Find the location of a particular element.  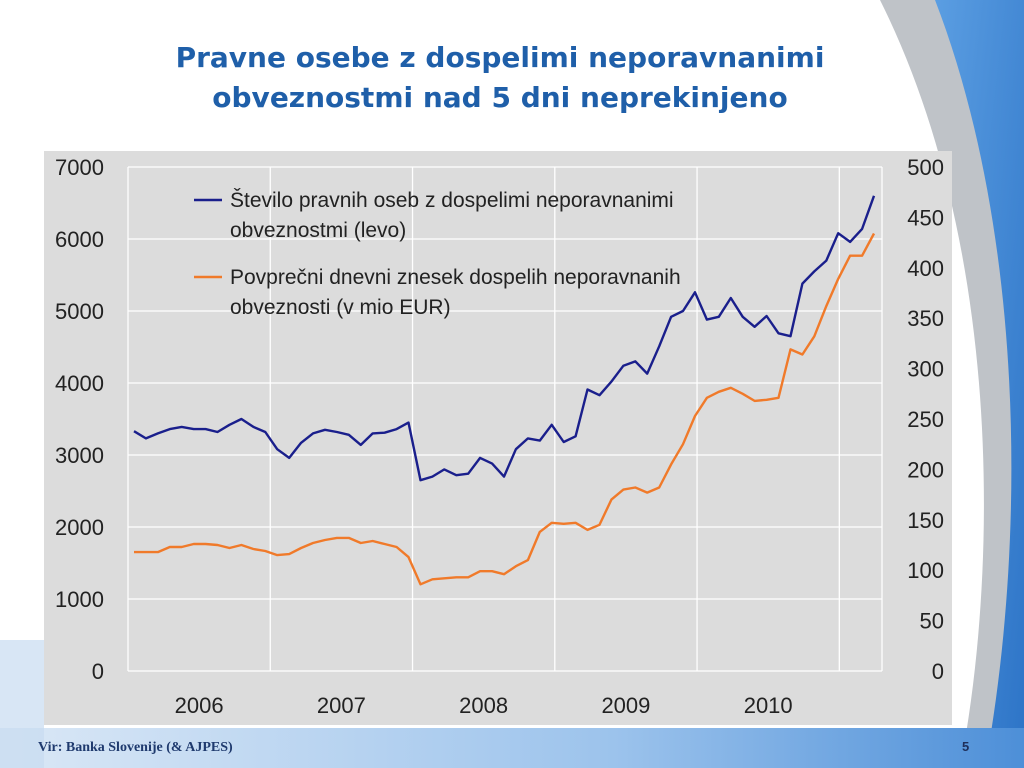

left-tick-label: 2000 is located at coordinates (79, 527).